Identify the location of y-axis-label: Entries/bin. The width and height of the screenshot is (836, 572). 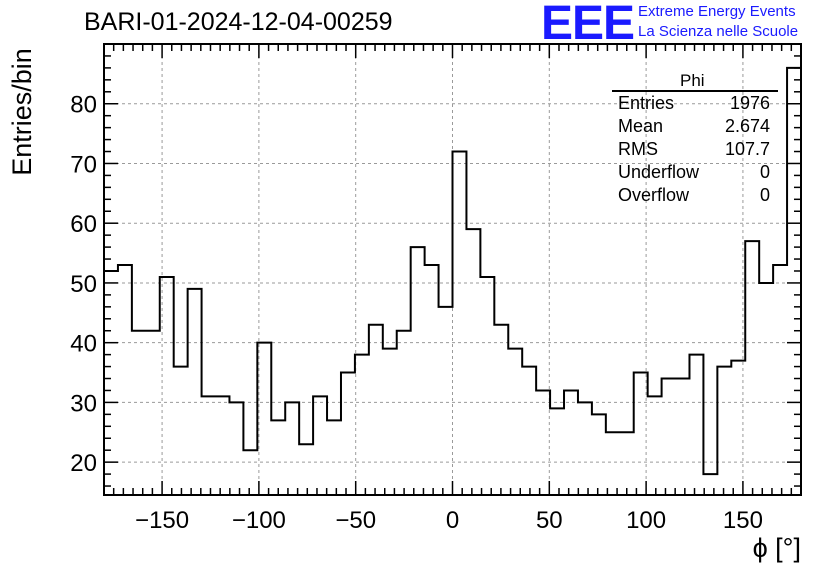
(22, 112).